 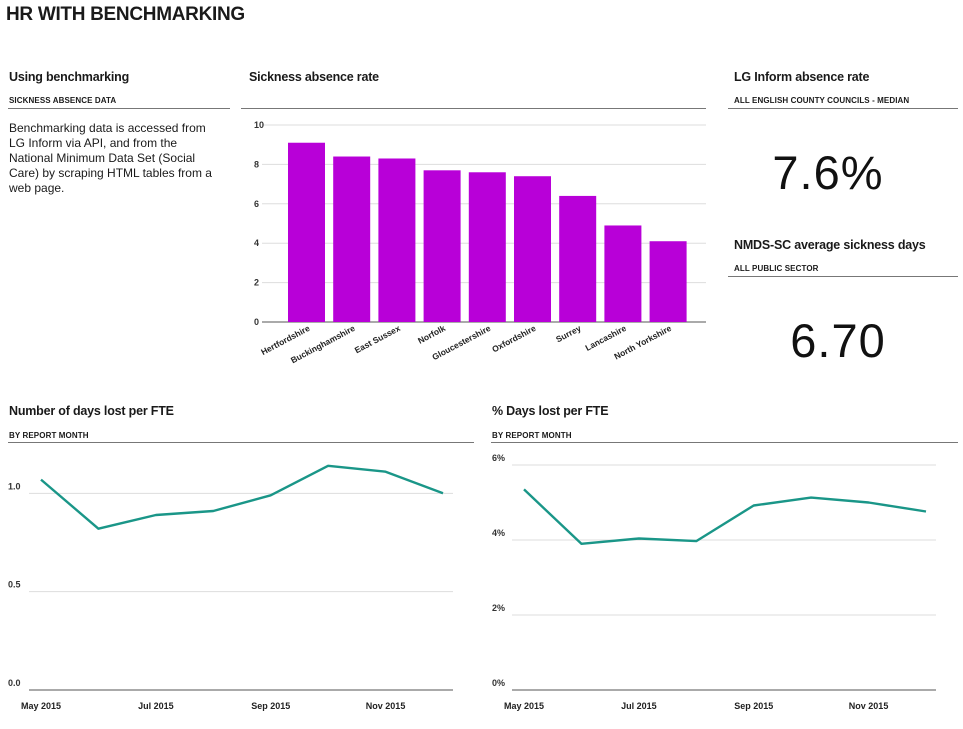 I want to click on days-lost-x-tick-label: Nov 2015, so click(x=386, y=706).